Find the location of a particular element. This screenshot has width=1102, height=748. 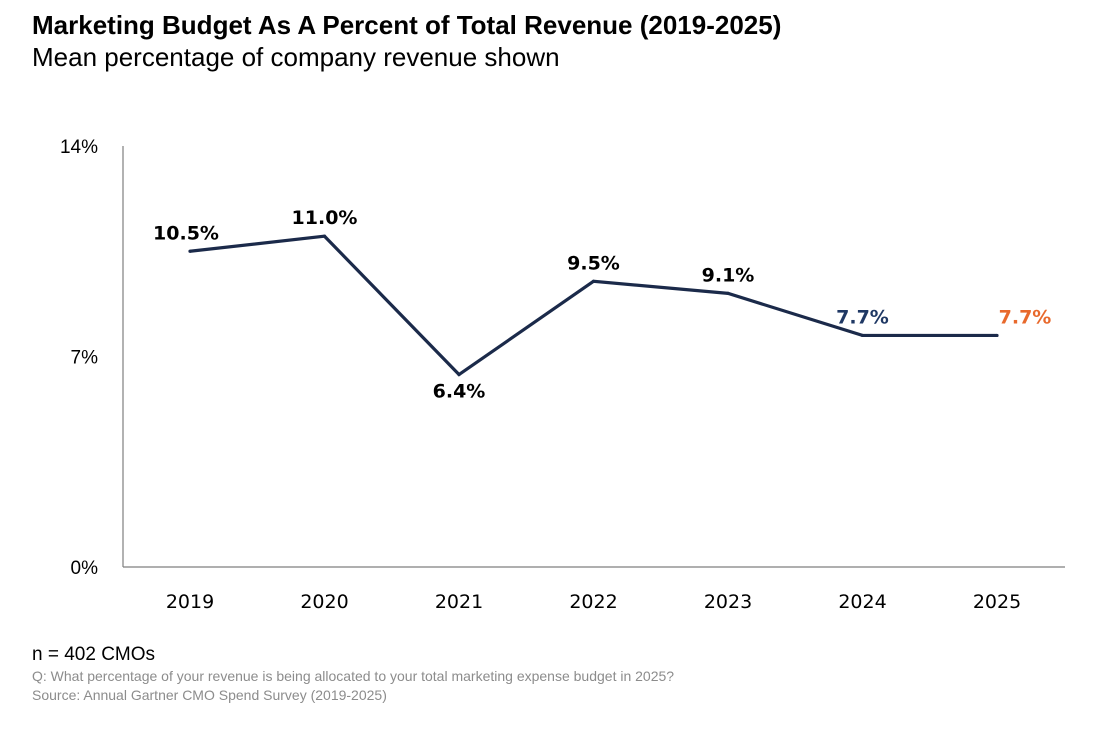

y-tick-label: 7% is located at coordinates (85, 358).